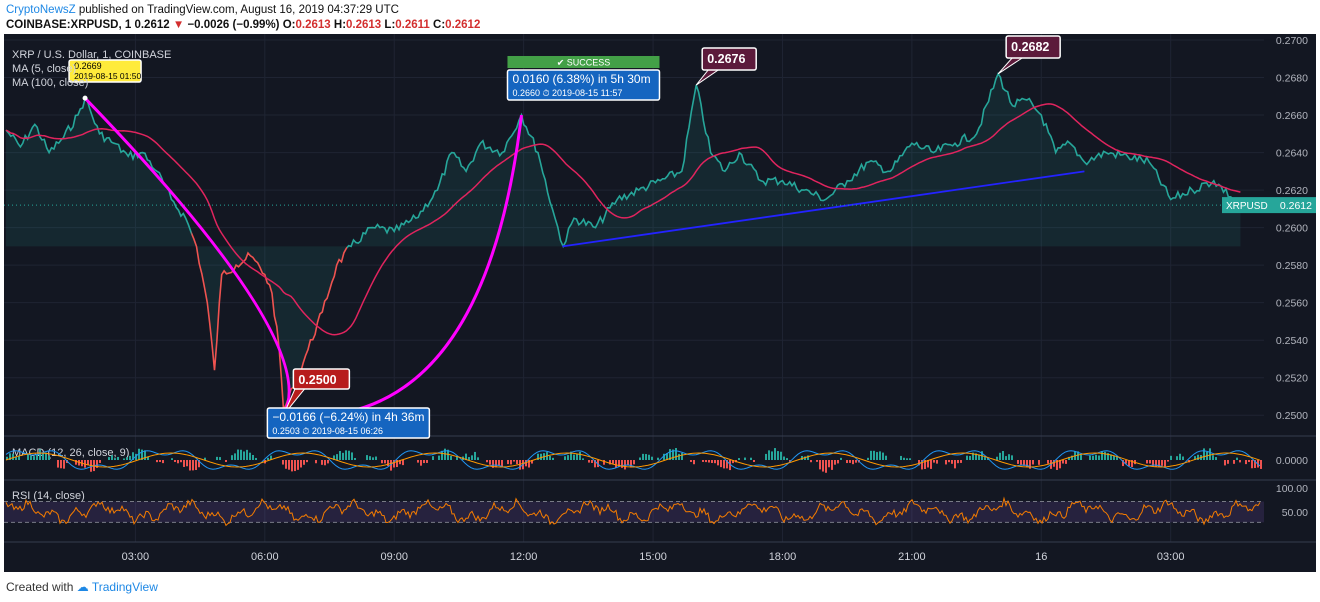 The width and height of the screenshot is (1320, 602). Describe the element at coordinates (1292, 379) in the screenshot. I see `price-tick-label: 0.2520` at that location.